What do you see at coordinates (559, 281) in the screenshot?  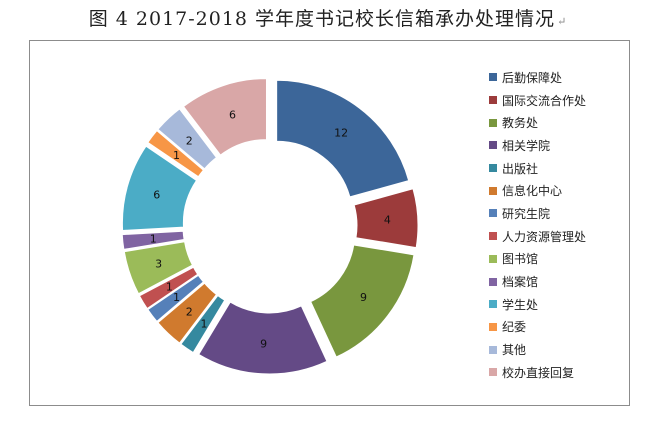 I see `legend-item: 档案馆` at bounding box center [559, 281].